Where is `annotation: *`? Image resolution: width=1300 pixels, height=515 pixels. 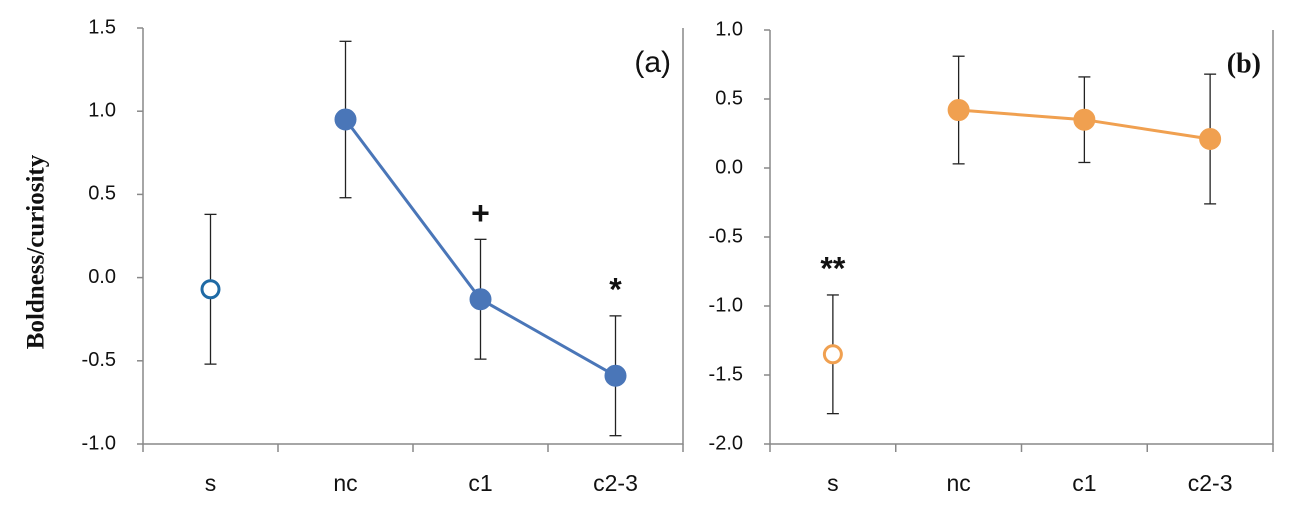 annotation: * is located at coordinates (615, 289).